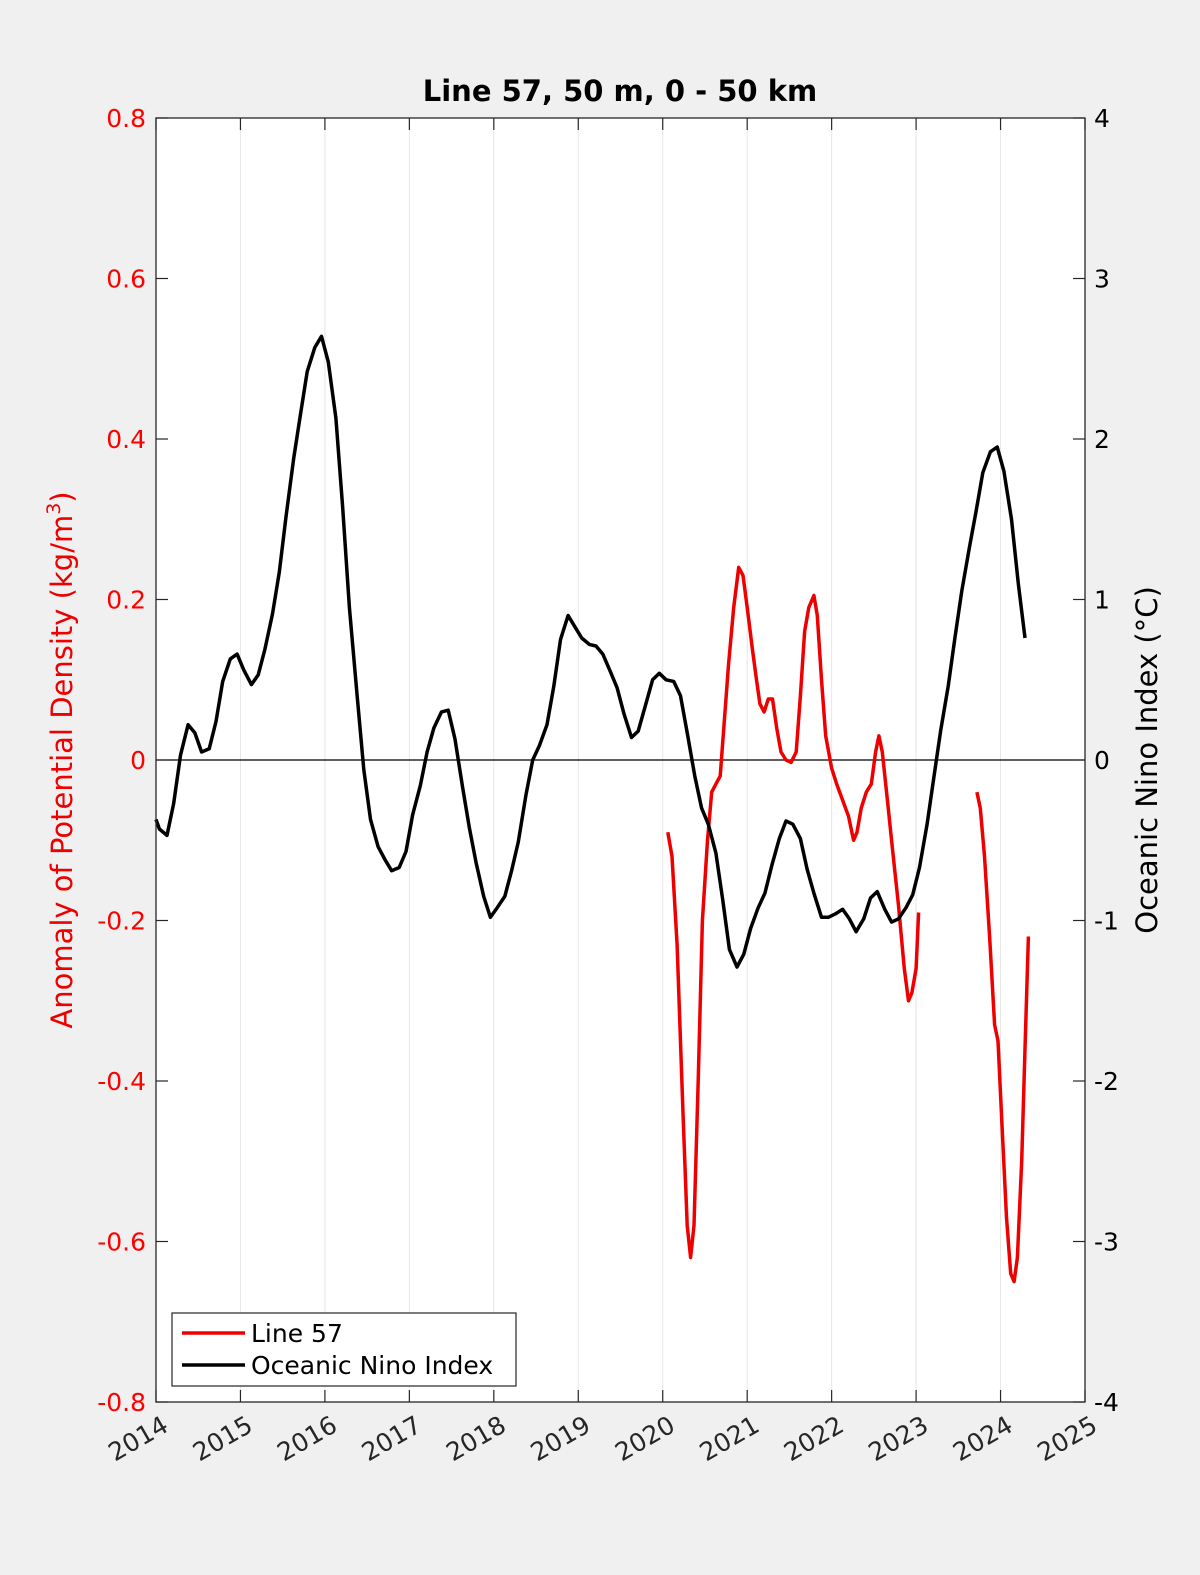 The image size is (1200, 1575). Describe the element at coordinates (814, 1438) in the screenshot. I see `x-tick-label-2022: 2022` at that location.